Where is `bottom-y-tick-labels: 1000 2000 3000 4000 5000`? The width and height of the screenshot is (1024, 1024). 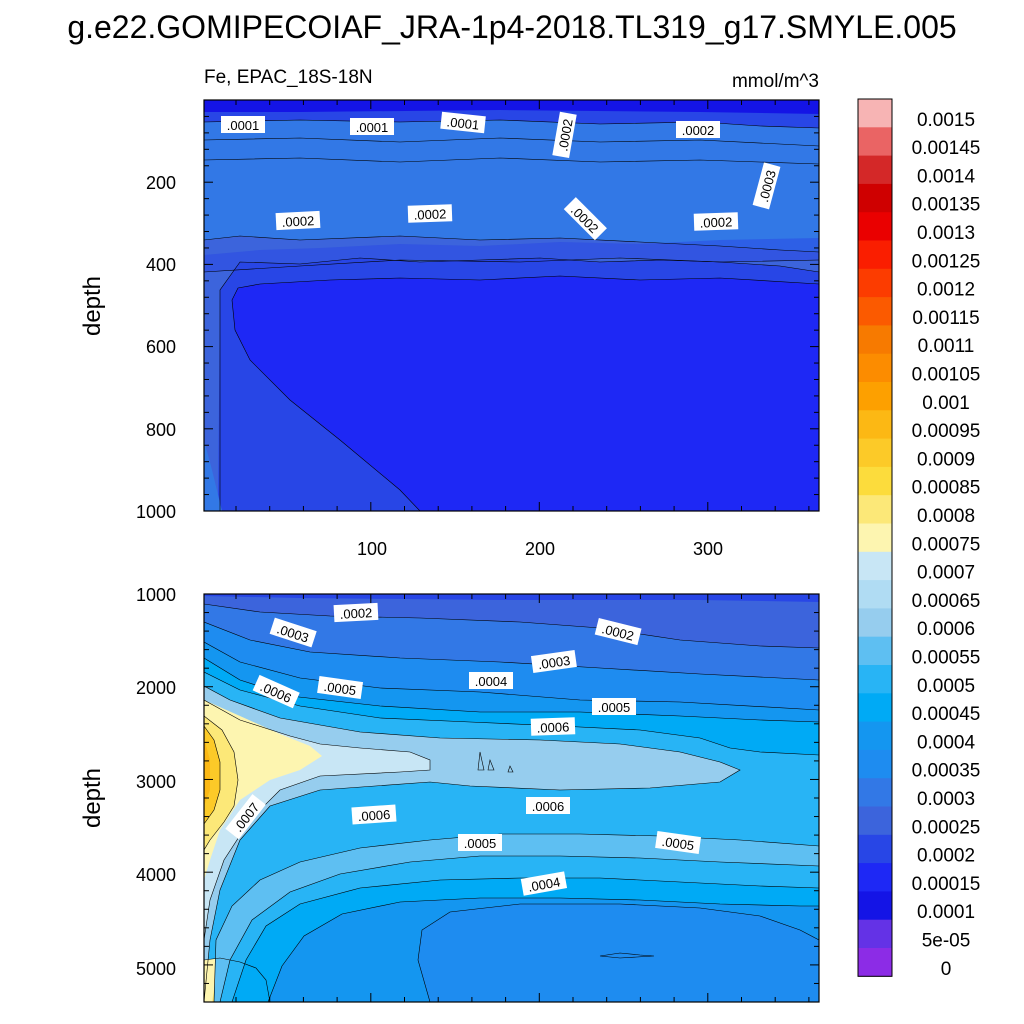 bottom-y-tick-labels: 1000 2000 3000 4000 5000 is located at coordinates (156, 782).